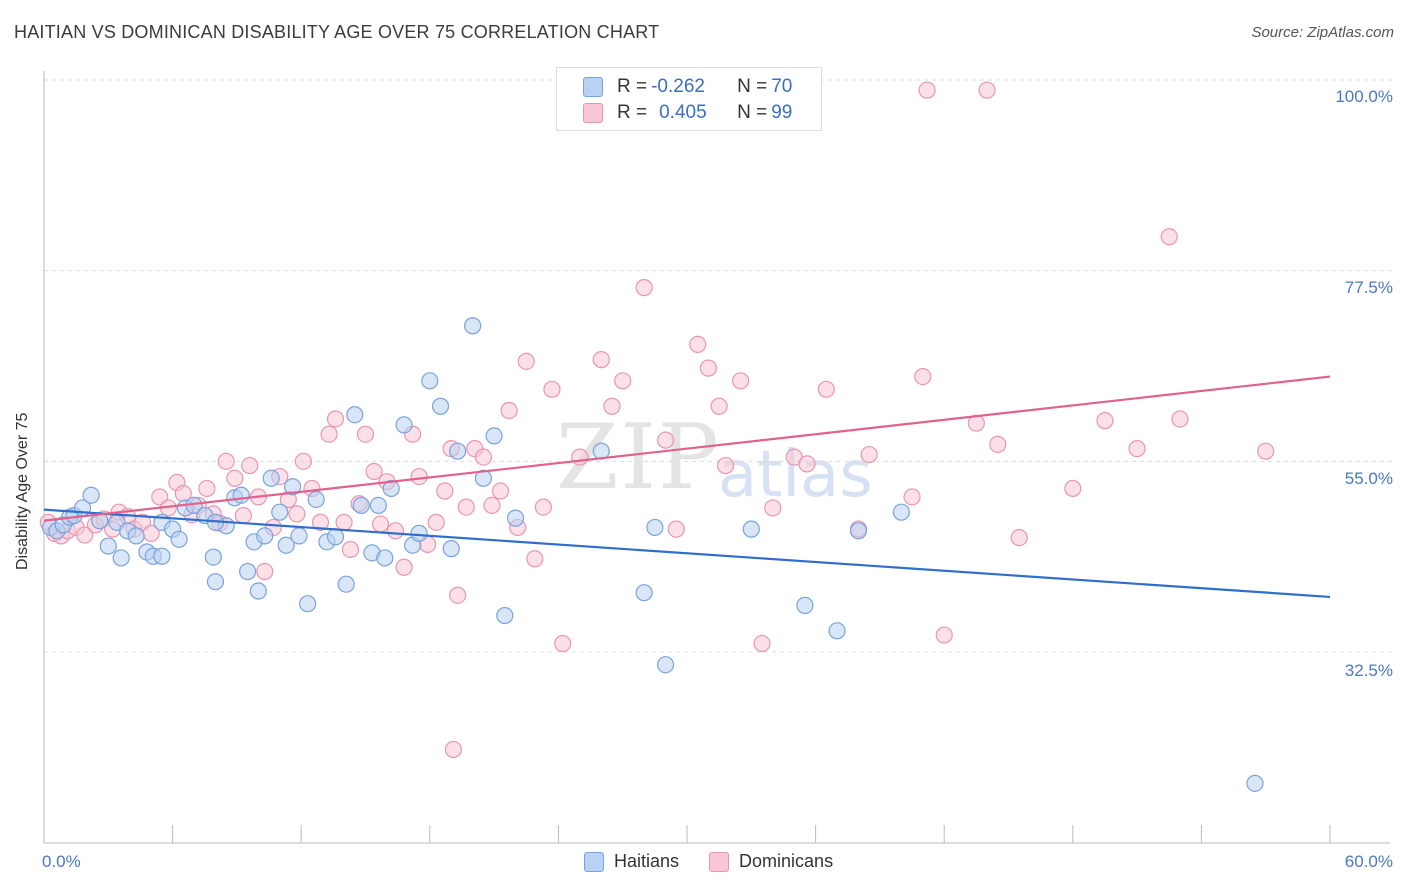 The height and width of the screenshot is (892, 1406). Describe the element at coordinates (594, 861) in the screenshot. I see `bottom-swatch-haitians` at that location.